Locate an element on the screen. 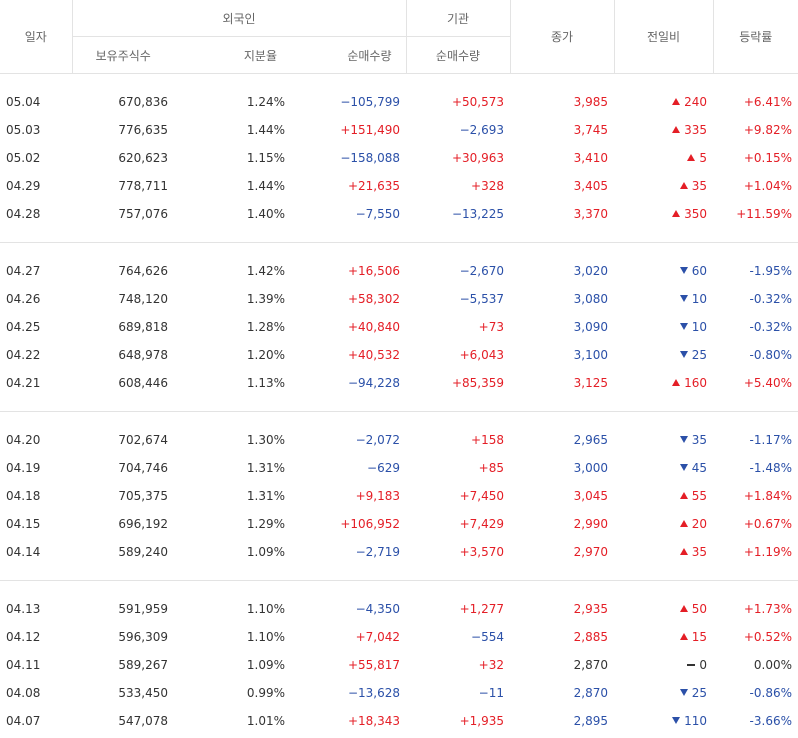  cell-foreign-net: −94,228 is located at coordinates (373, 383).